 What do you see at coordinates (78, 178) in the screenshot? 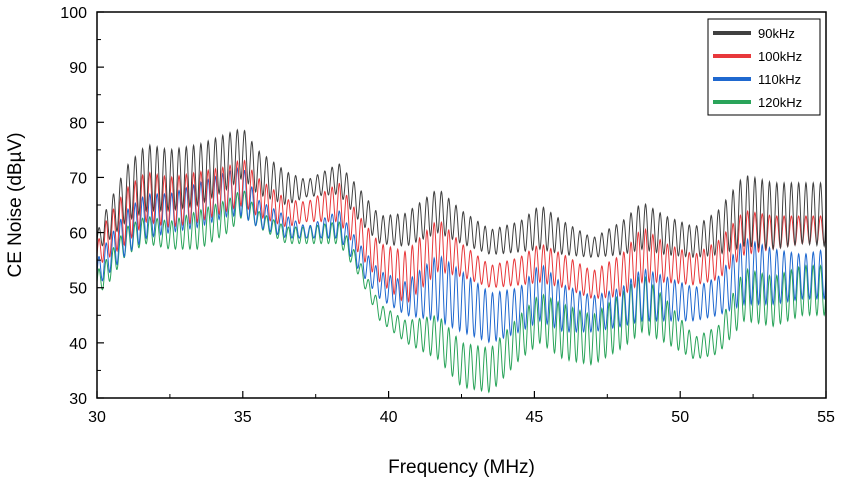
I see `y-tick-label: 70` at bounding box center [78, 178].